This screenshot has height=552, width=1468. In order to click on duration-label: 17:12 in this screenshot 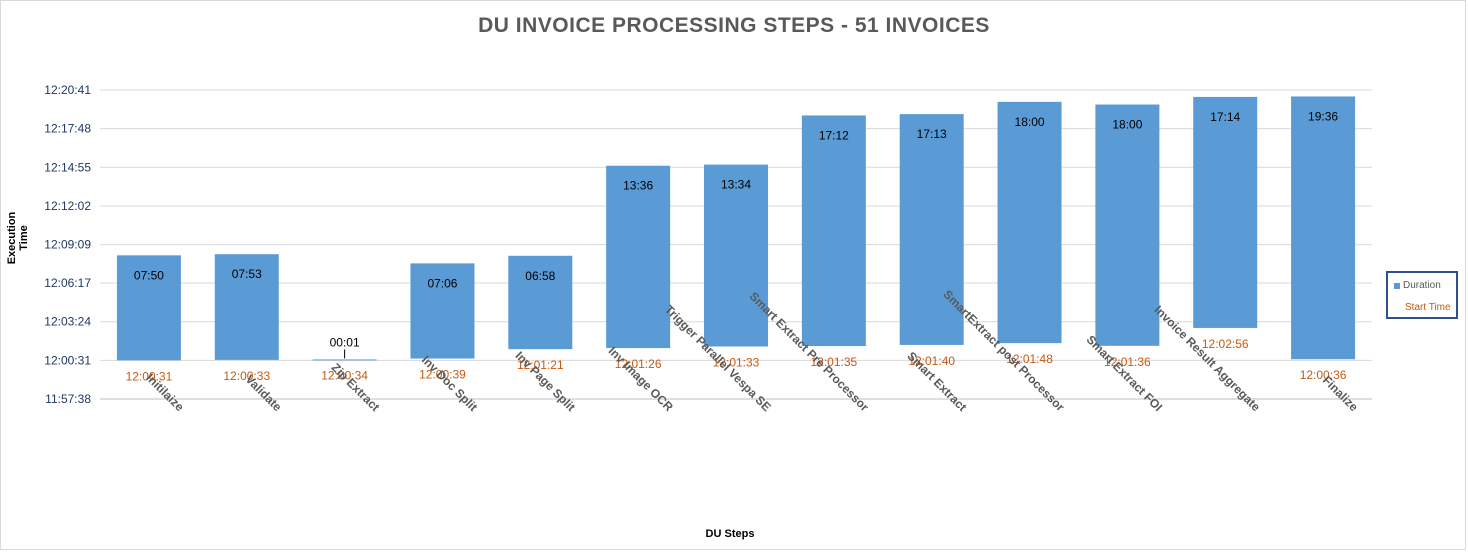, I will do `click(834, 135)`.